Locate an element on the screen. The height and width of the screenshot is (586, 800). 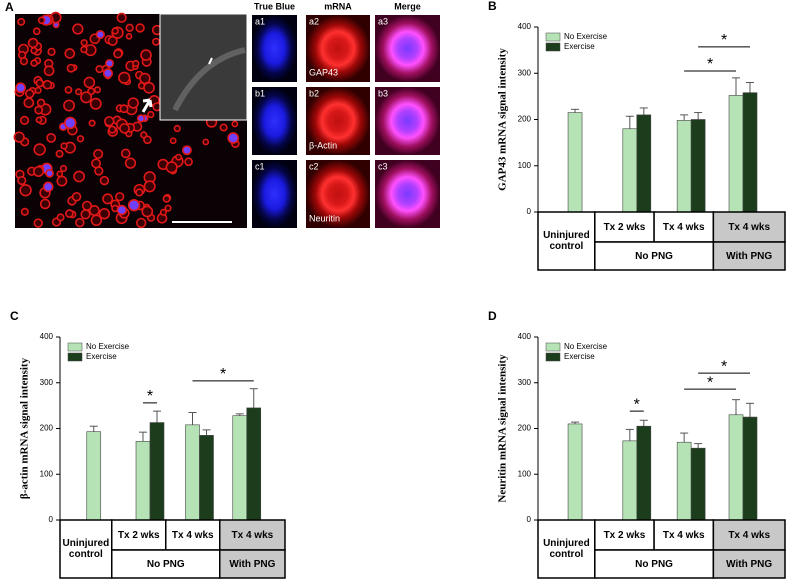
gene-label: GAP43 is located at coordinates (323, 72).